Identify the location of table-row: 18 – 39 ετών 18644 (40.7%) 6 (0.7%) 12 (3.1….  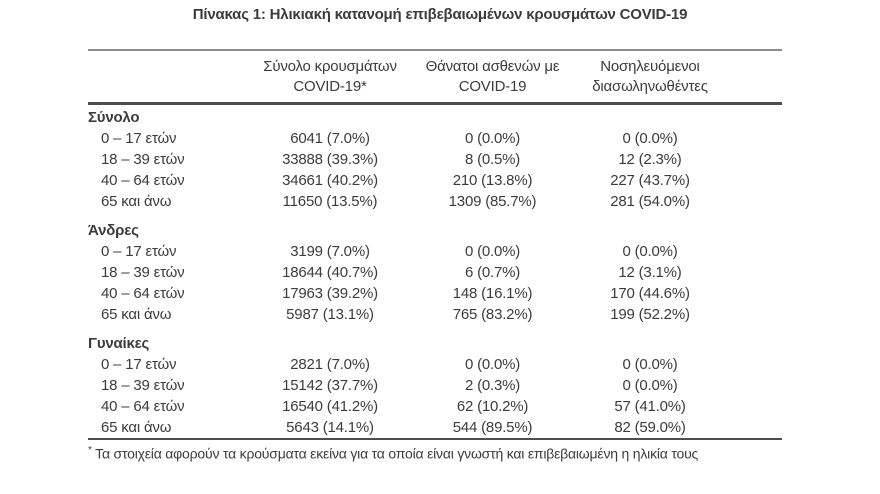
(435, 272).